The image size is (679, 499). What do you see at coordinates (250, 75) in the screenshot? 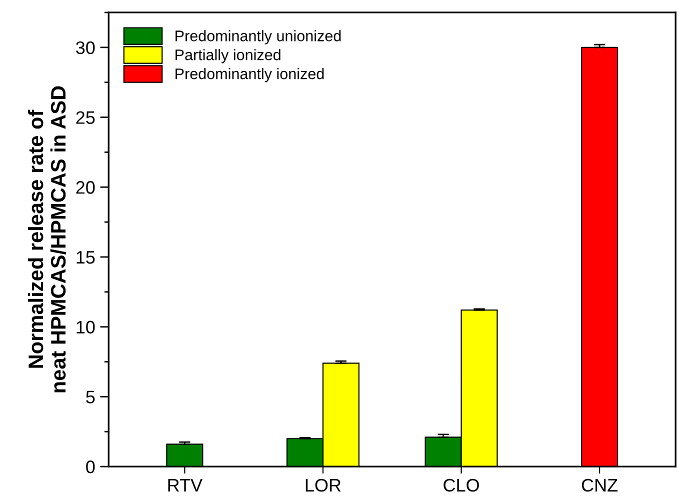
I see `legend-label: Predominantly ionized` at bounding box center [250, 75].